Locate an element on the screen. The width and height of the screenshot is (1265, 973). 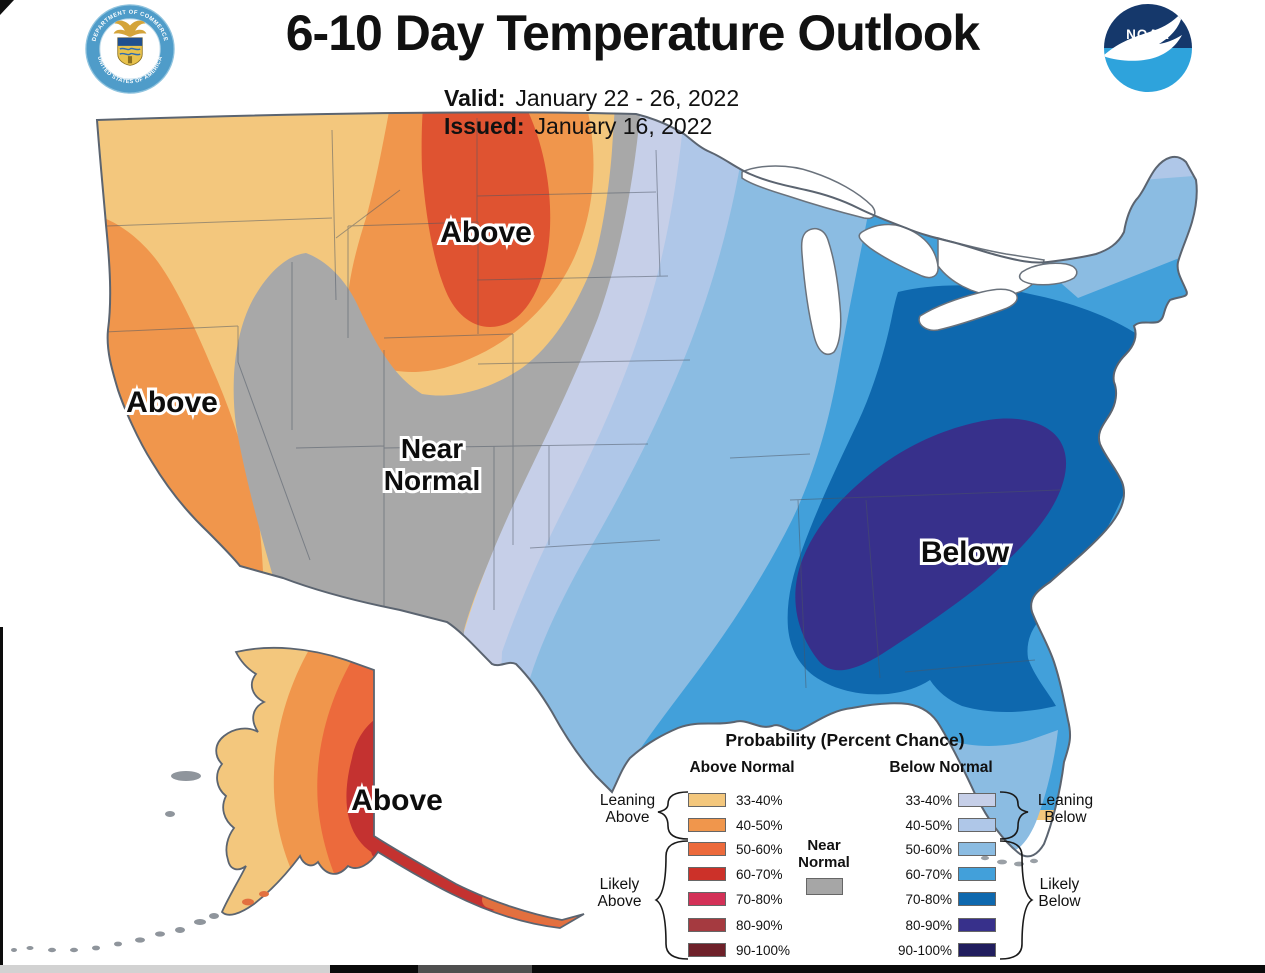
label-near: Near is located at coordinates (432, 448).